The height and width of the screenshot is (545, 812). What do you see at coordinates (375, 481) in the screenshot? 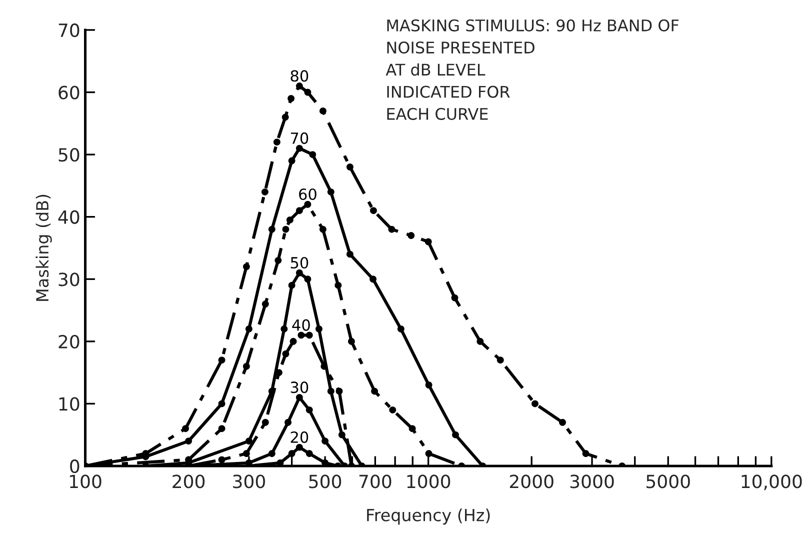
I see `x-tick-label: 700` at bounding box center [375, 481].